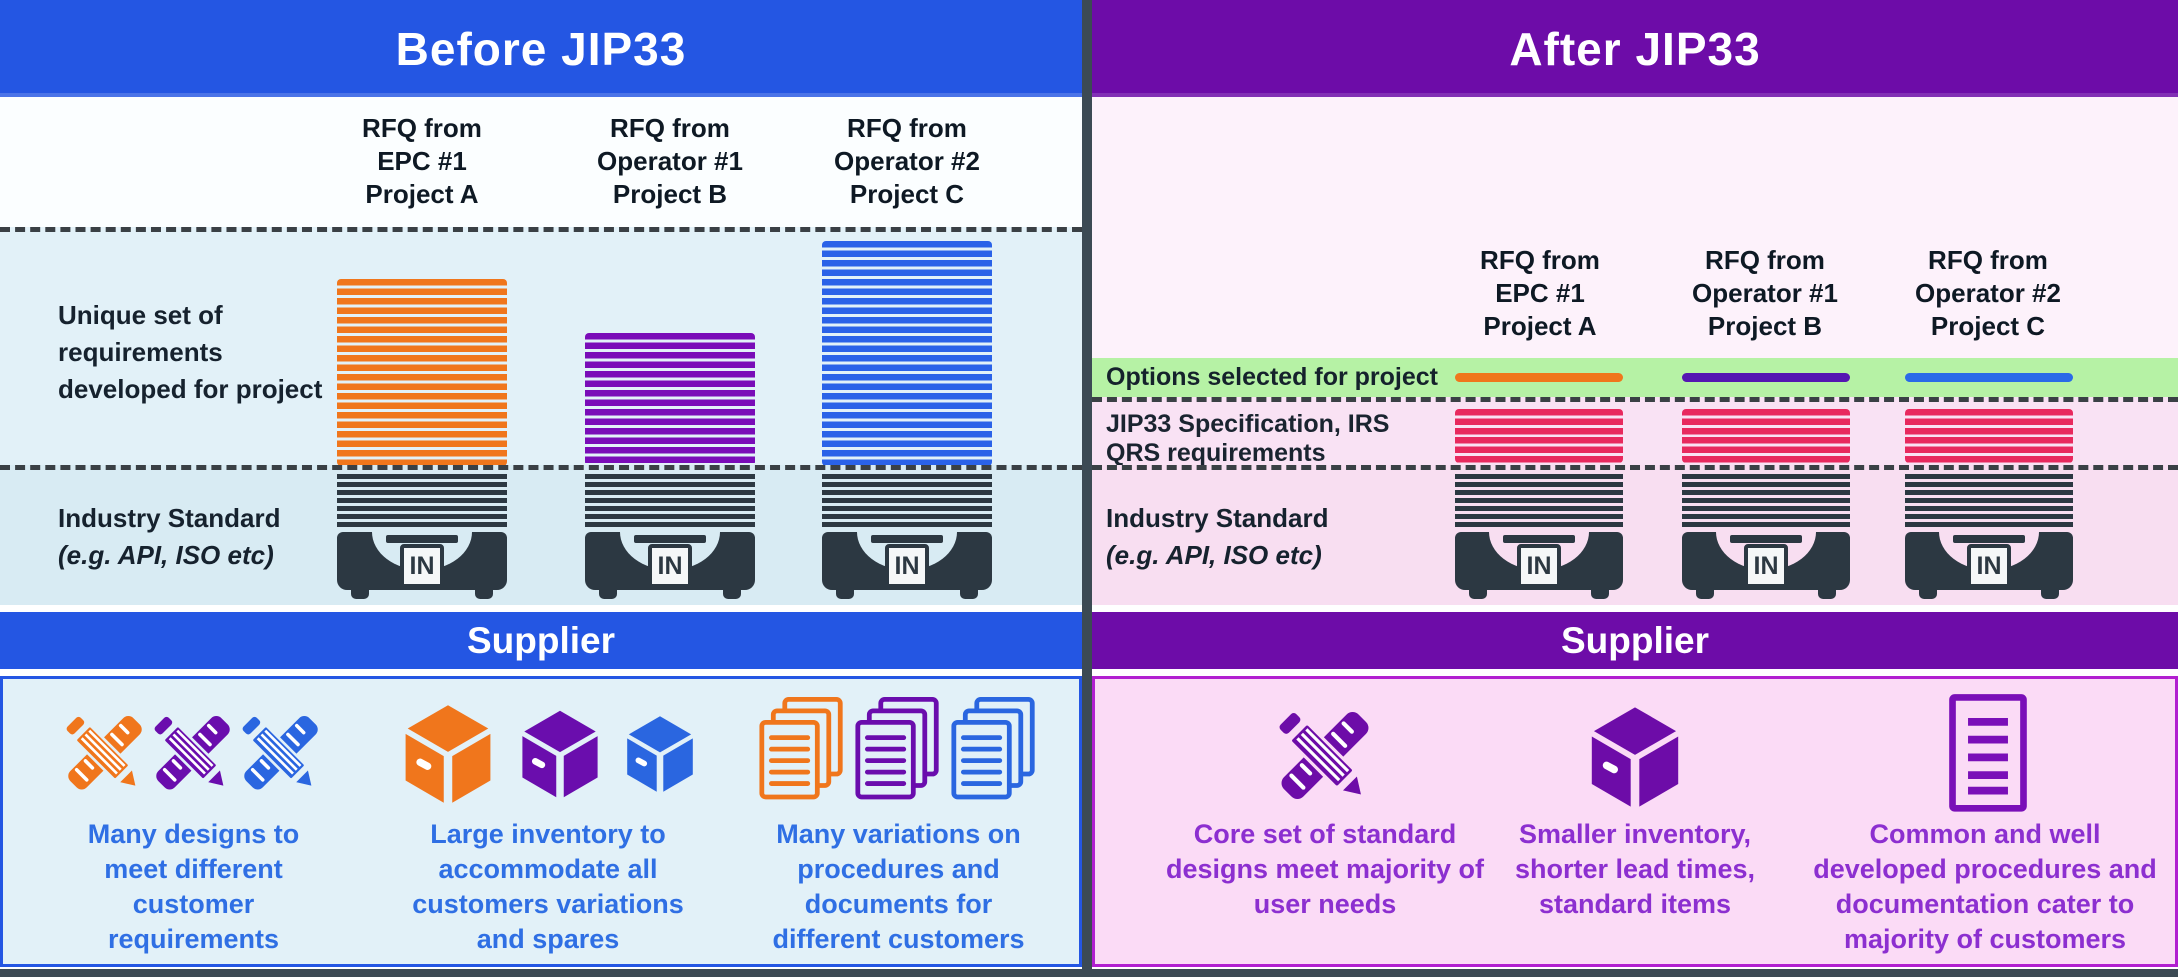 This screenshot has height=977, width=2178. Describe the element at coordinates (1139, 424) in the screenshot. I see `jip33-bold-text: JIP33` at that location.